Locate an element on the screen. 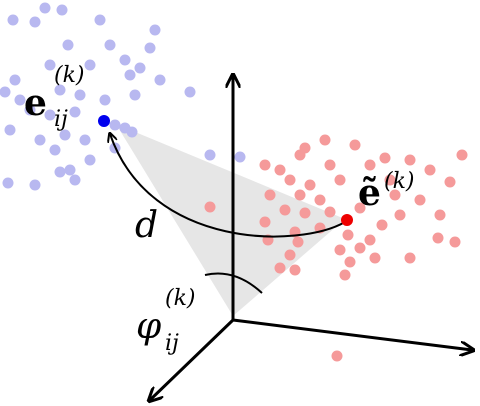  edge-label-sup: (k) is located at coordinates (69, 75).